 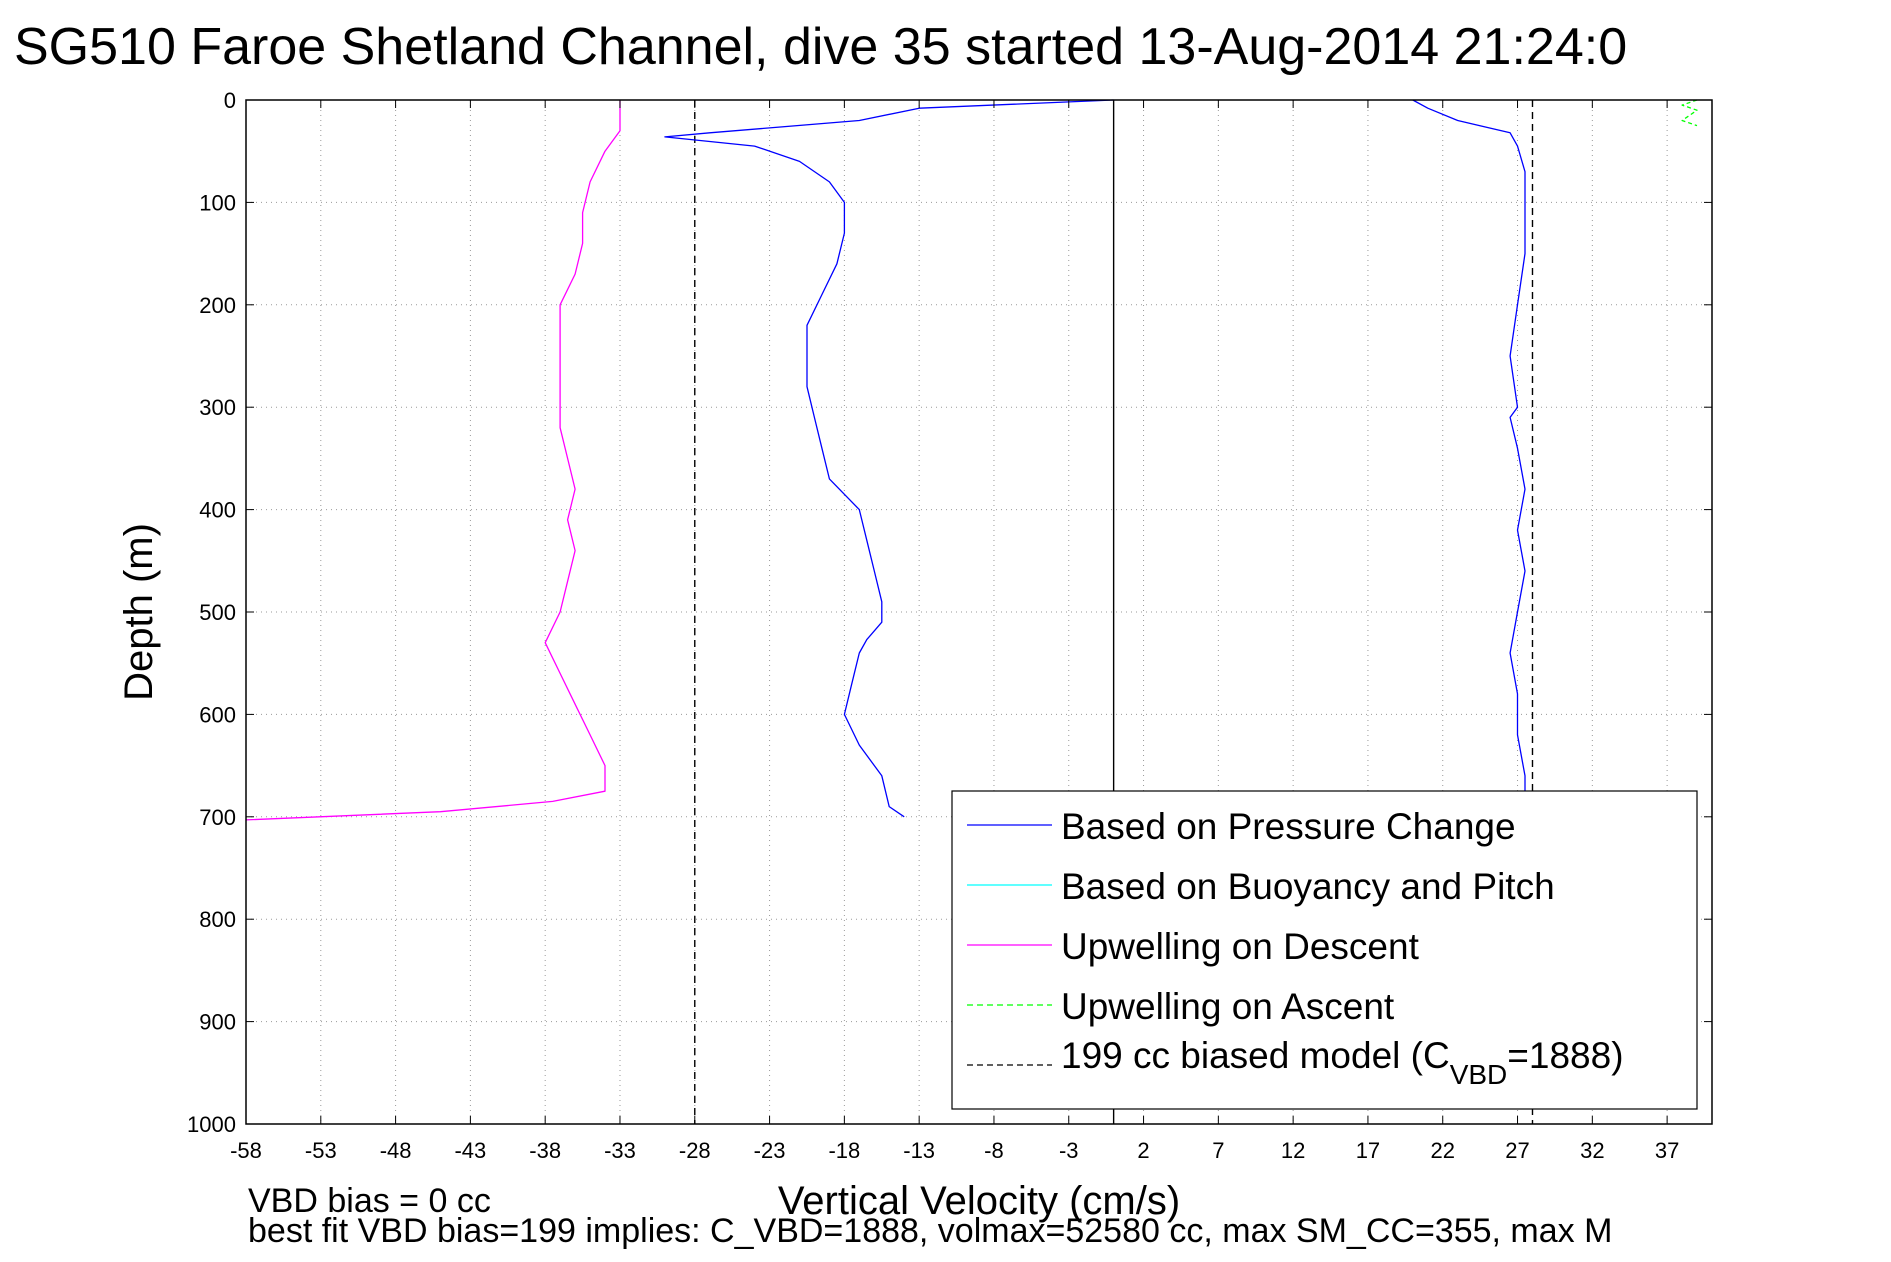 What do you see at coordinates (230, 100) in the screenshot?
I see `y-tick-label: 0` at bounding box center [230, 100].